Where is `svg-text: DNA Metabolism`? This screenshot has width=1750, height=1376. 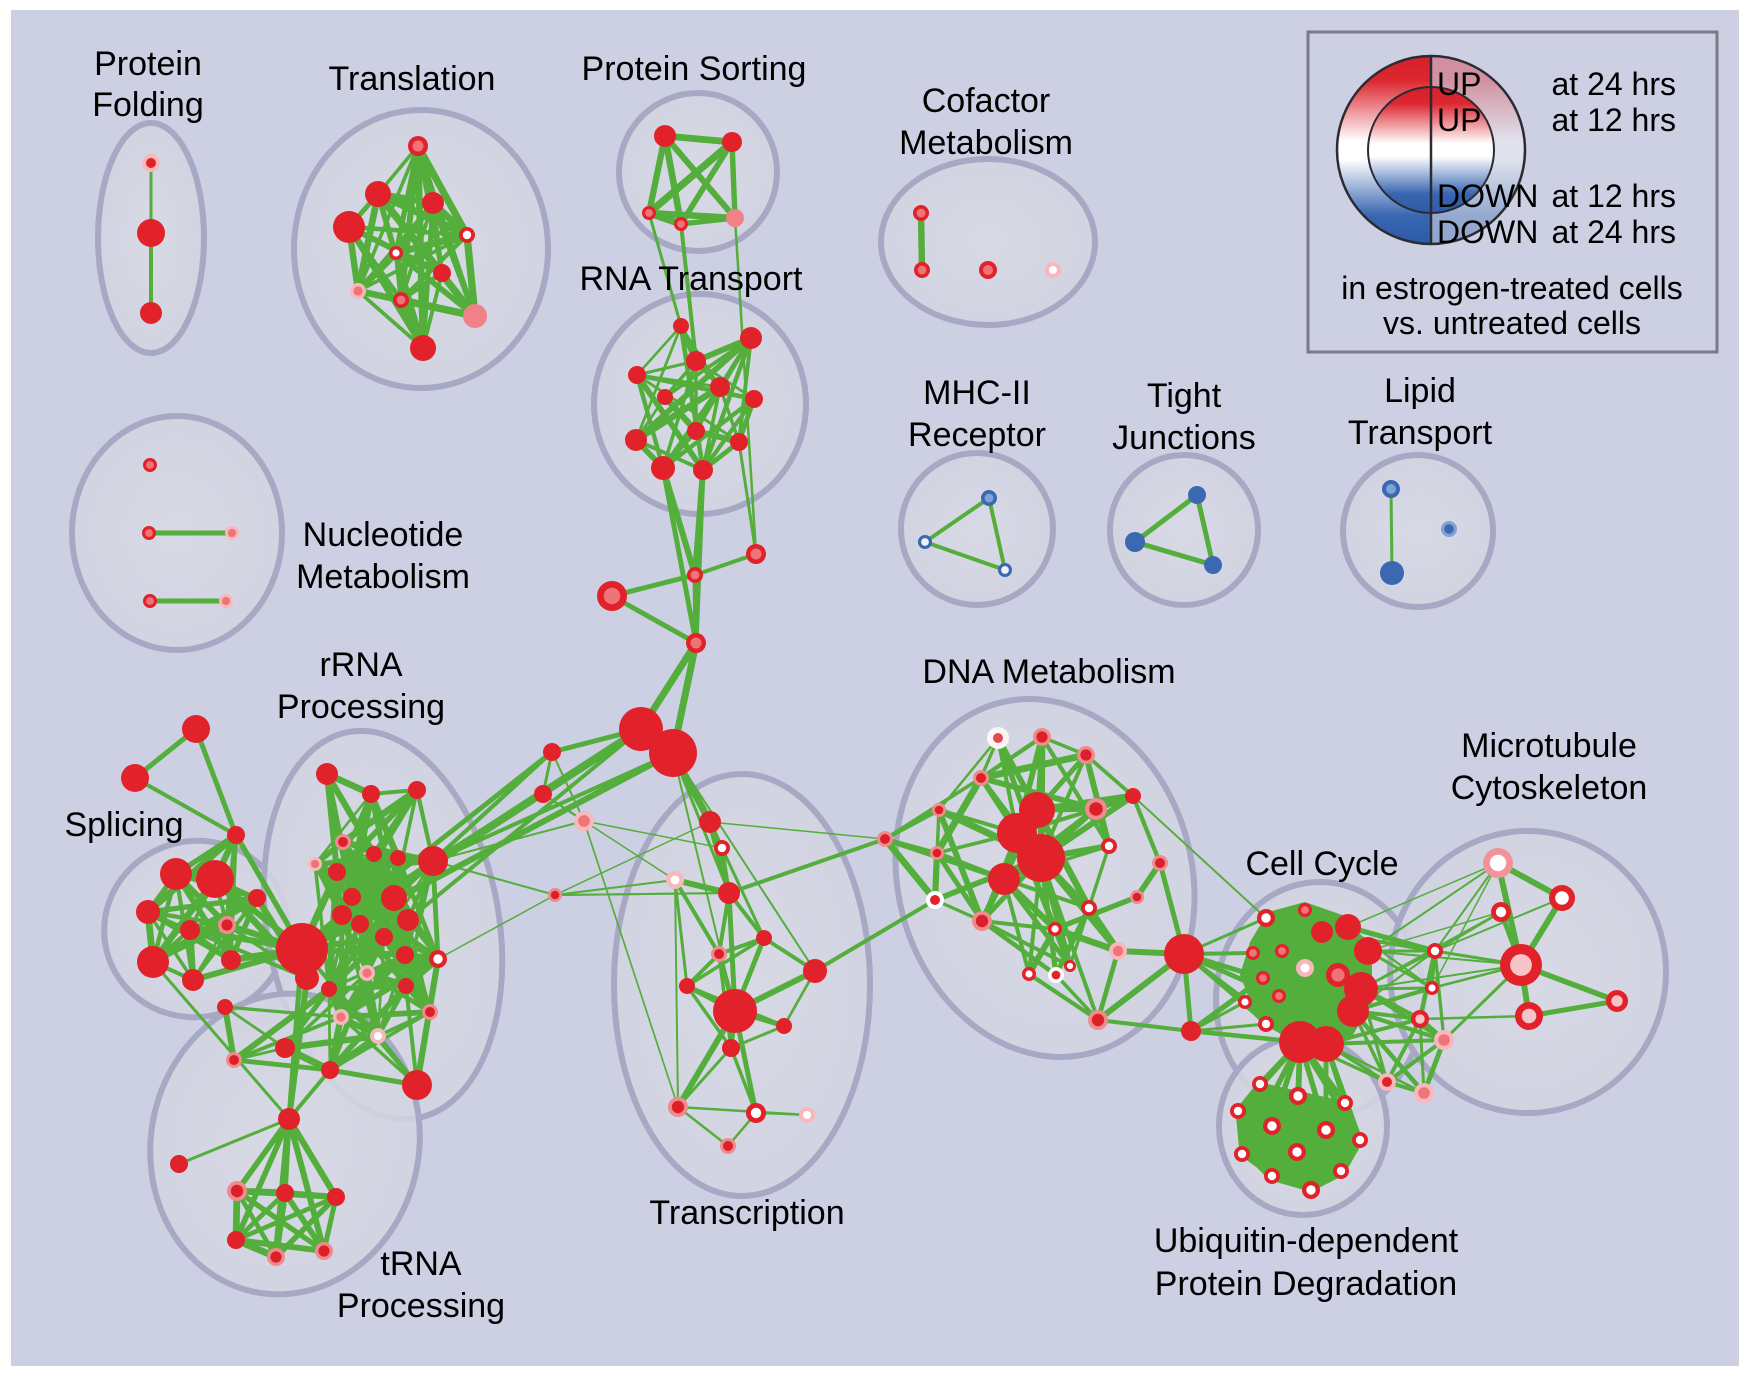 svg-text: DNA Metabolism is located at coordinates (1048, 672).